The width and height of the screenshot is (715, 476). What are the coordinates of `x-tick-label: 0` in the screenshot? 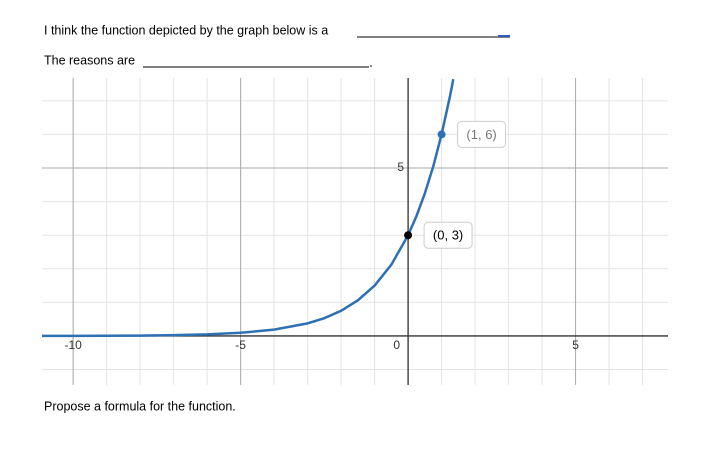 It's located at (396, 345).